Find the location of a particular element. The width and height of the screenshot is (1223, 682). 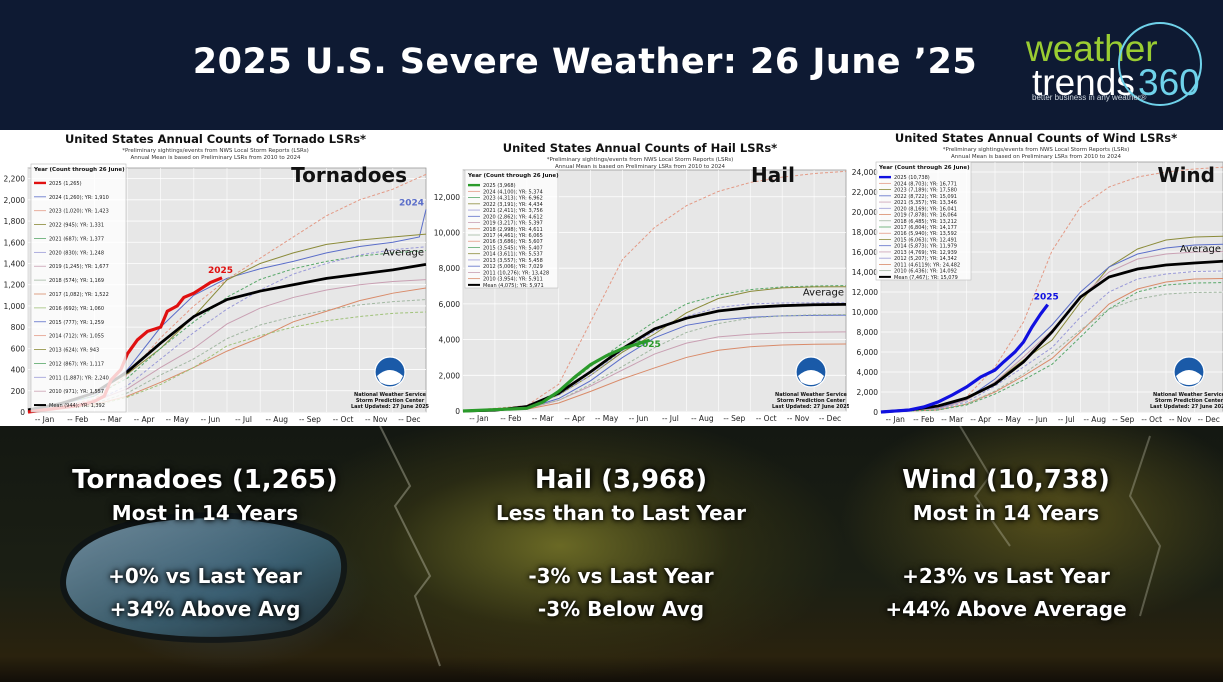

y-tick-label: 20,000 is located at coordinates (865, 212).